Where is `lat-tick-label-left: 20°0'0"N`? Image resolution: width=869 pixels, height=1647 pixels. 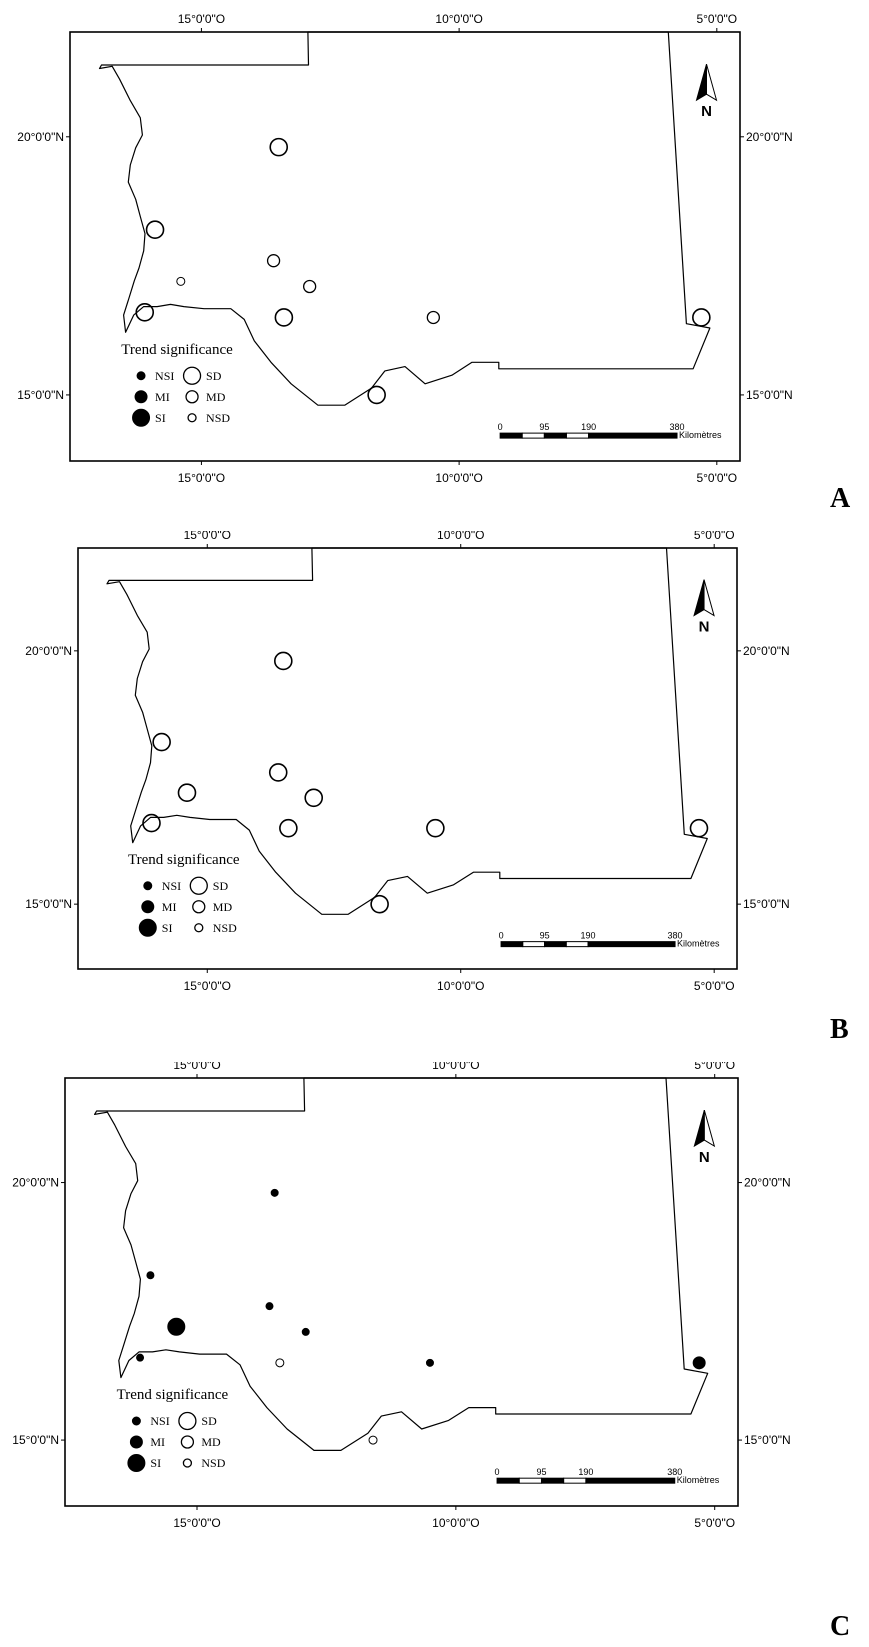
lat-tick-label-left: 20°0'0"N is located at coordinates (48, 651).